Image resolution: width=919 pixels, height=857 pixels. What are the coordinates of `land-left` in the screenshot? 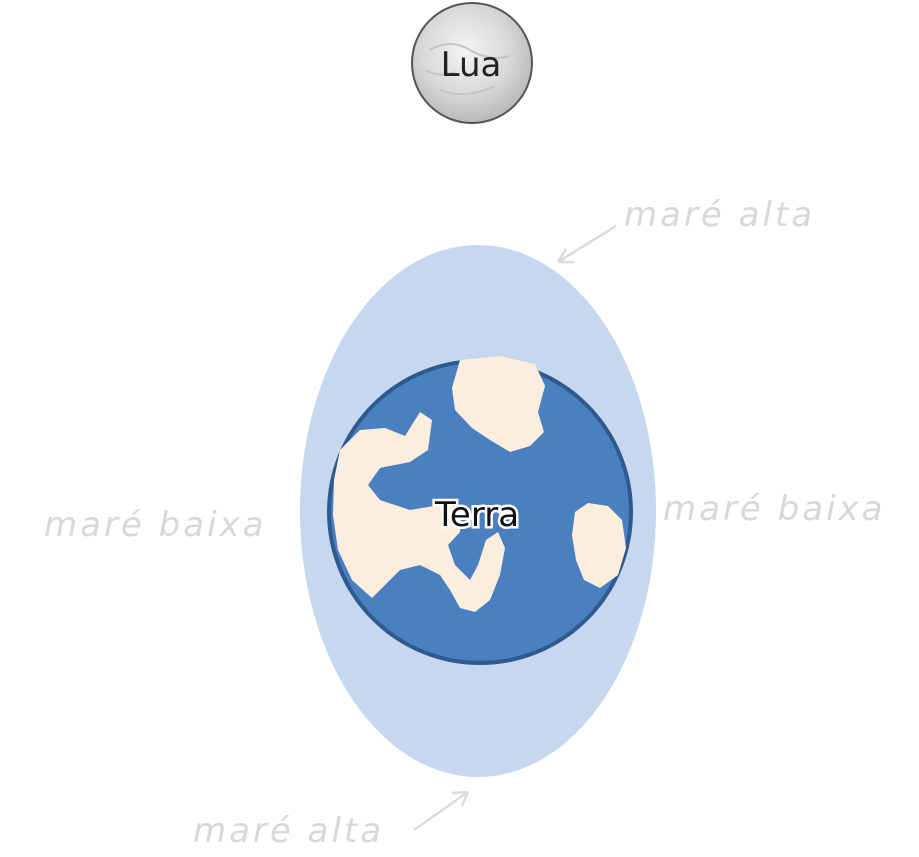 It's located at (419, 512).